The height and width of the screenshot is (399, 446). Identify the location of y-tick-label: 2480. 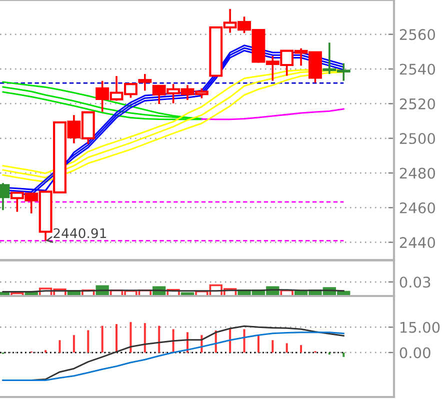
(418, 173).